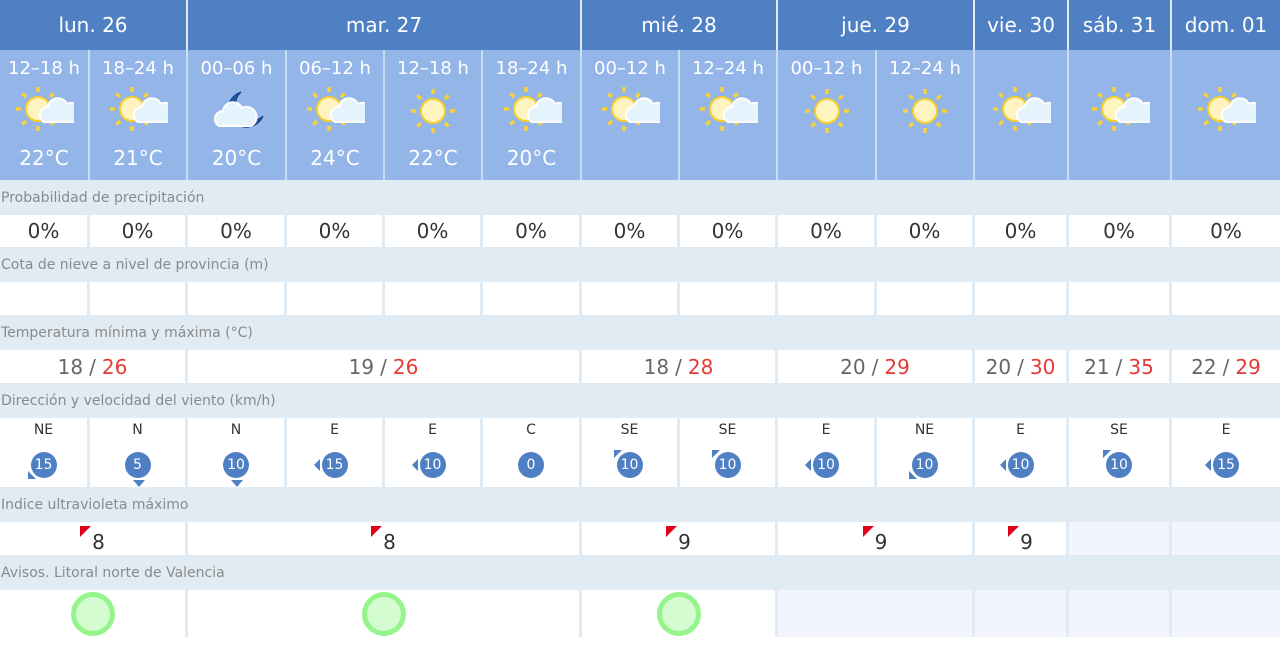 The width and height of the screenshot is (1280, 650). Describe the element at coordinates (1020, 465) in the screenshot. I see `wind-speed-badge: 10` at that location.